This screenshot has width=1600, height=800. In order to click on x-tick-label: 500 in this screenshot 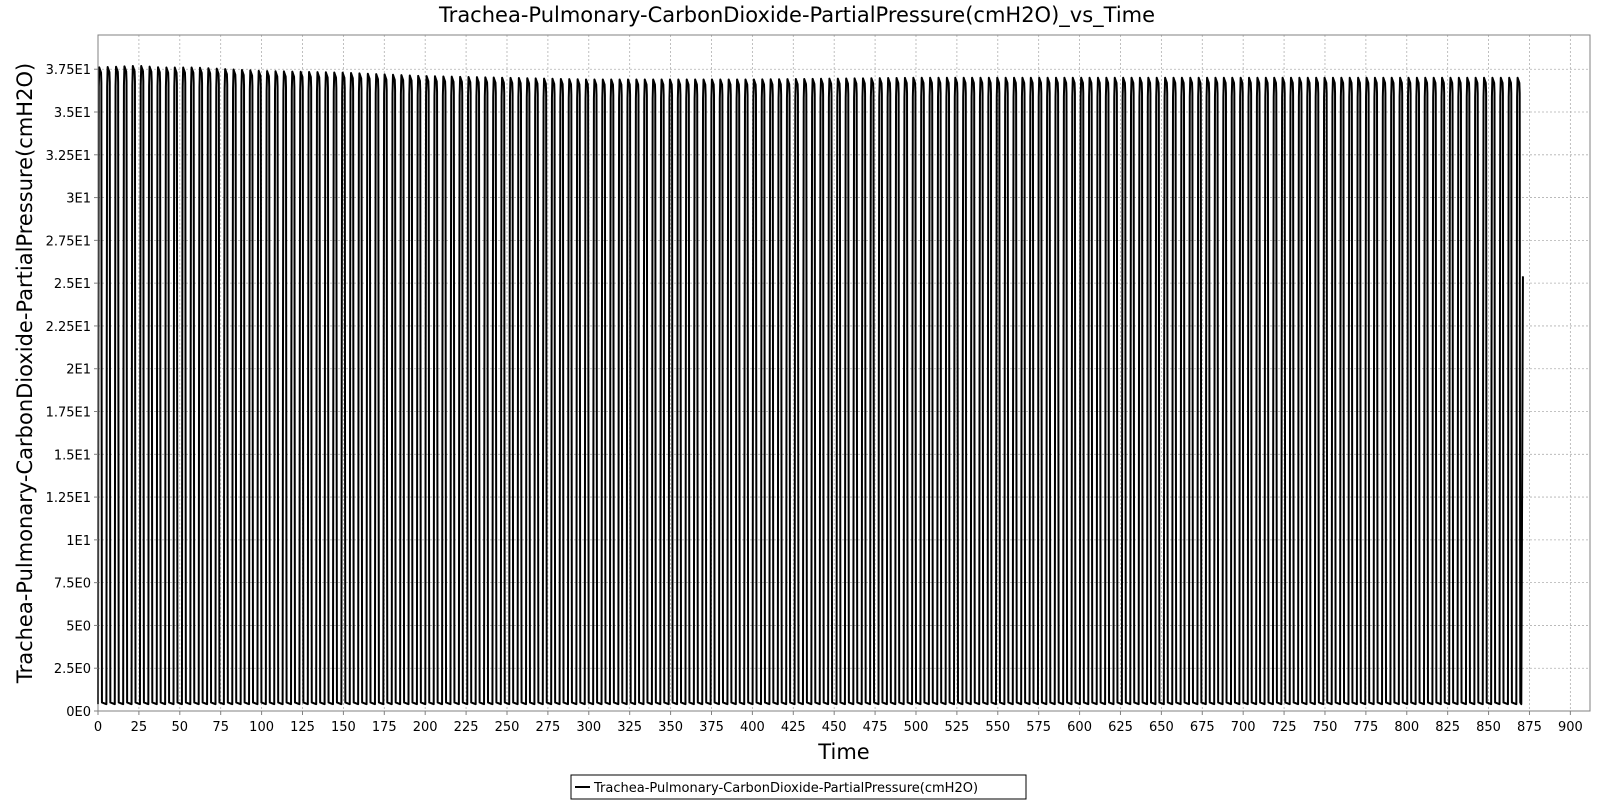, I will do `click(916, 727)`.